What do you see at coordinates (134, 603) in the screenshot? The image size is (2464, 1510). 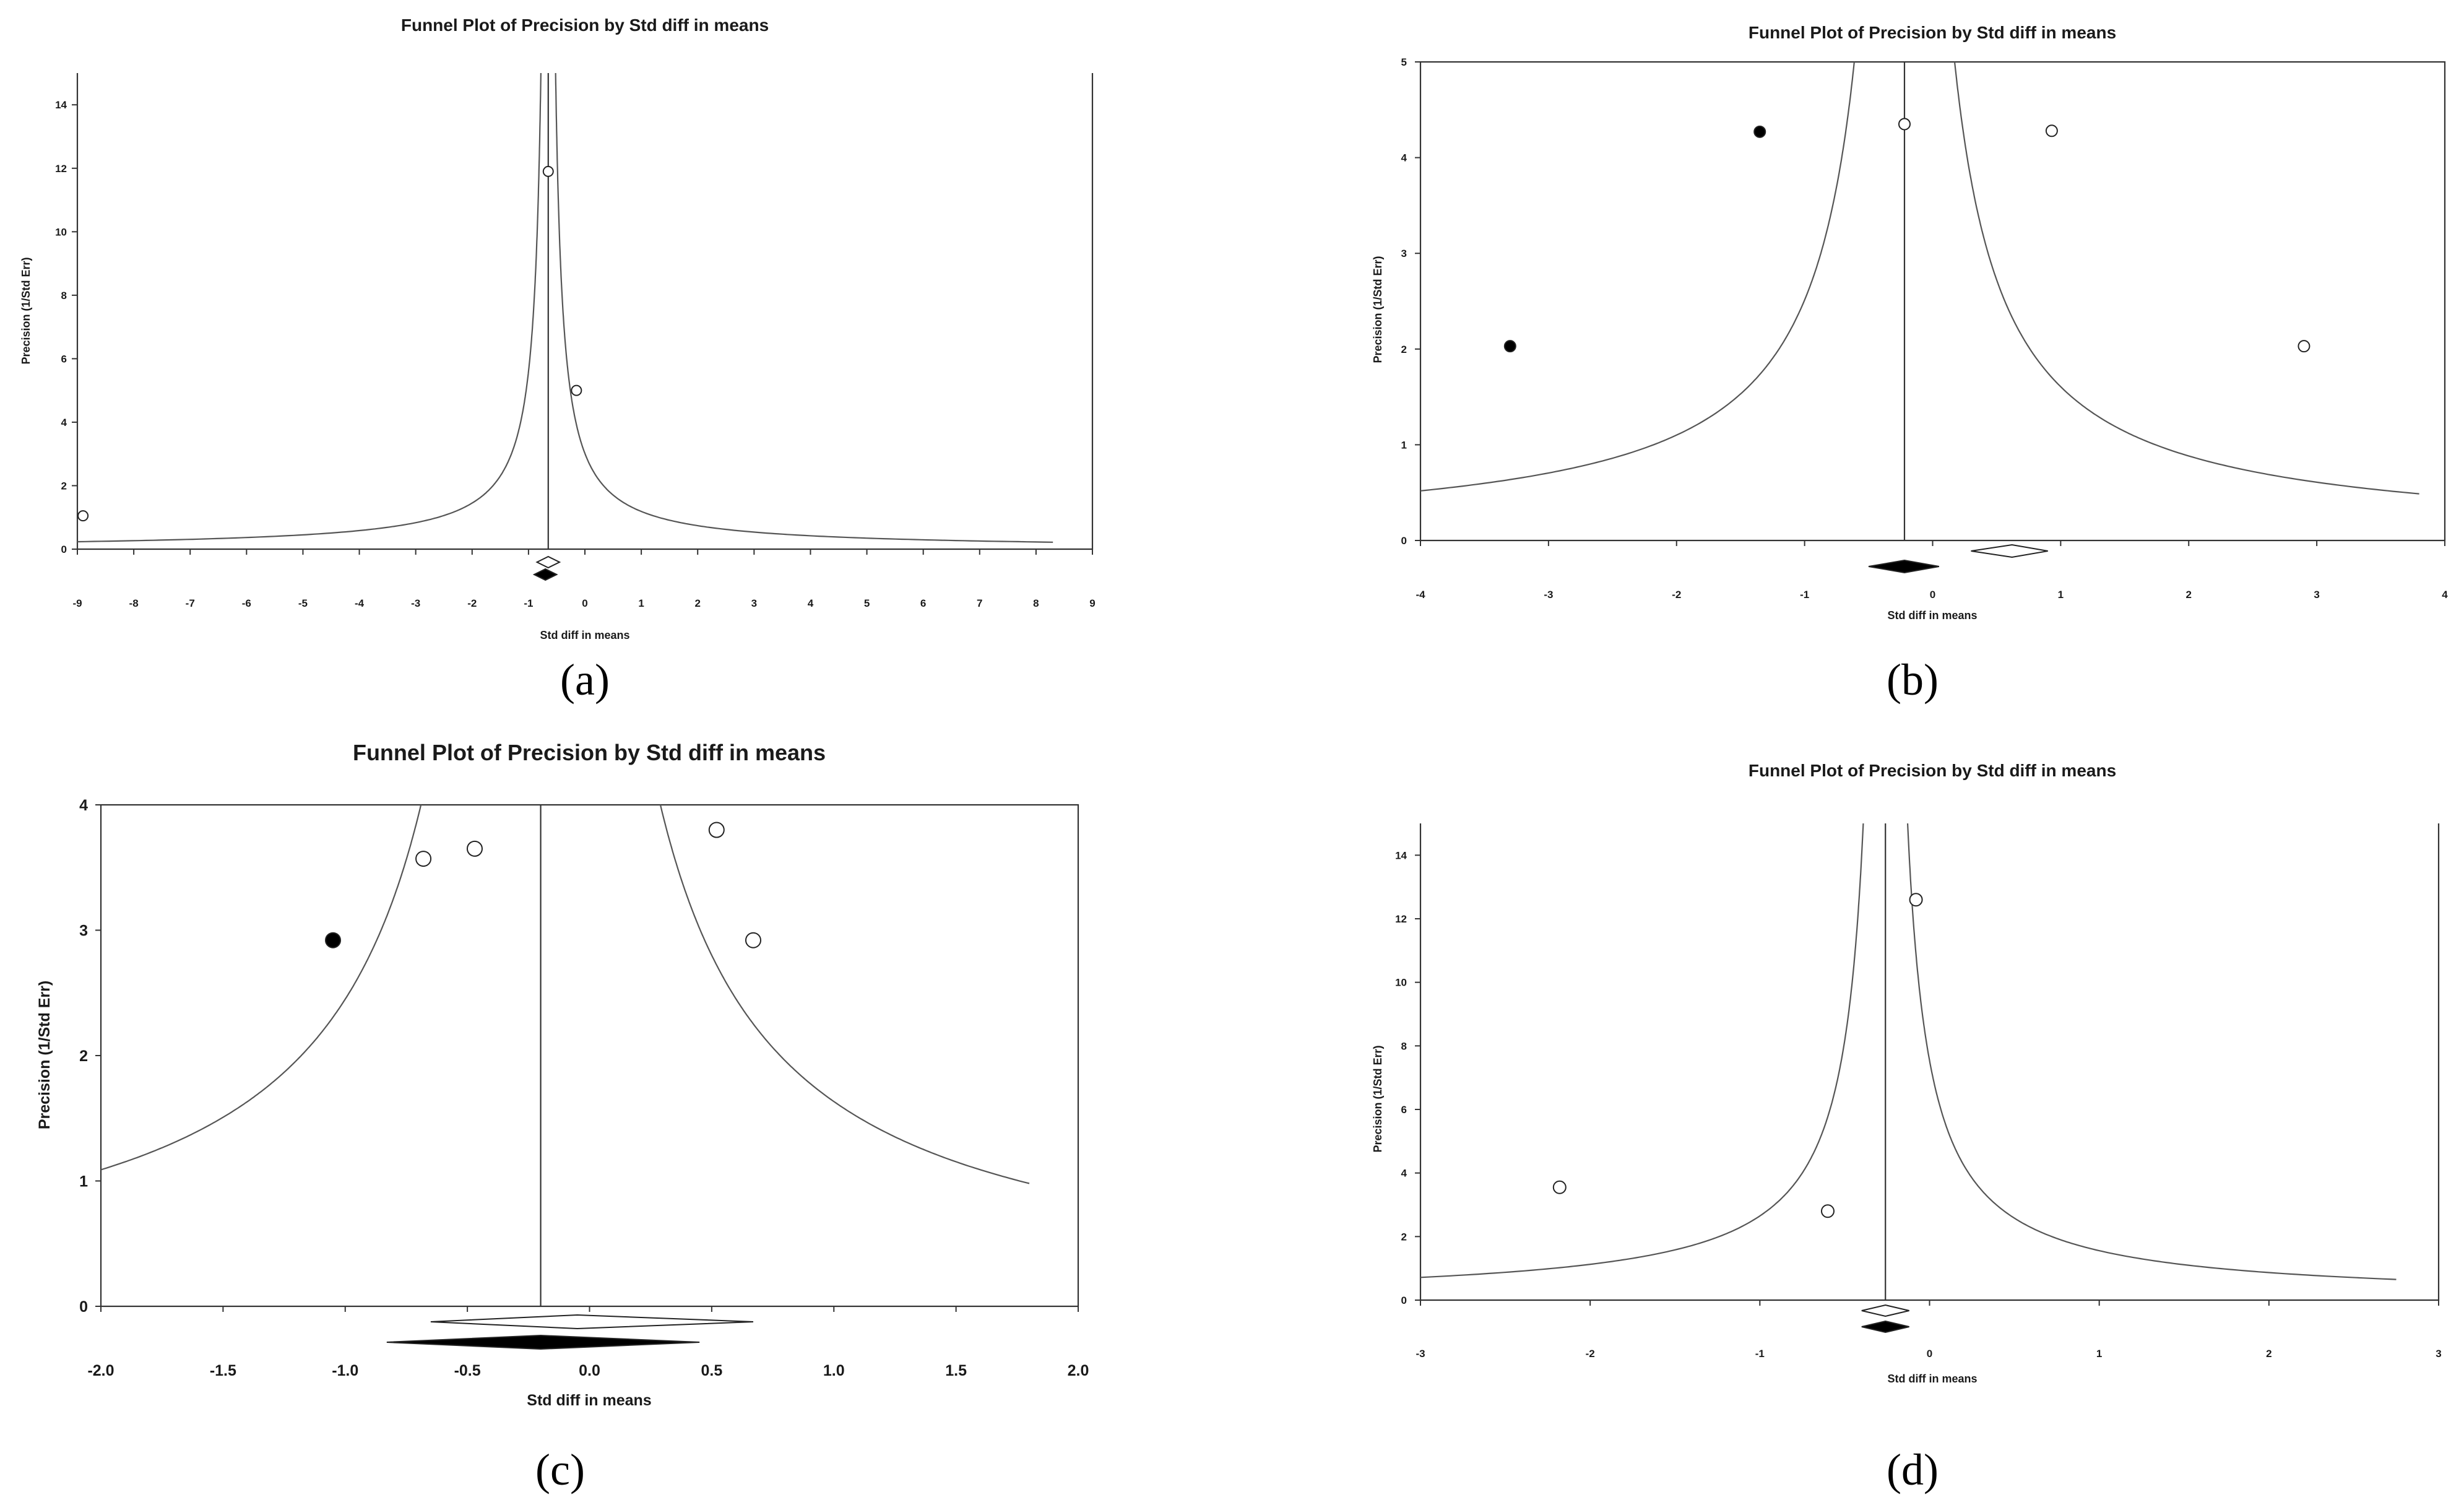 I see `x-tick-label: -8` at bounding box center [134, 603].